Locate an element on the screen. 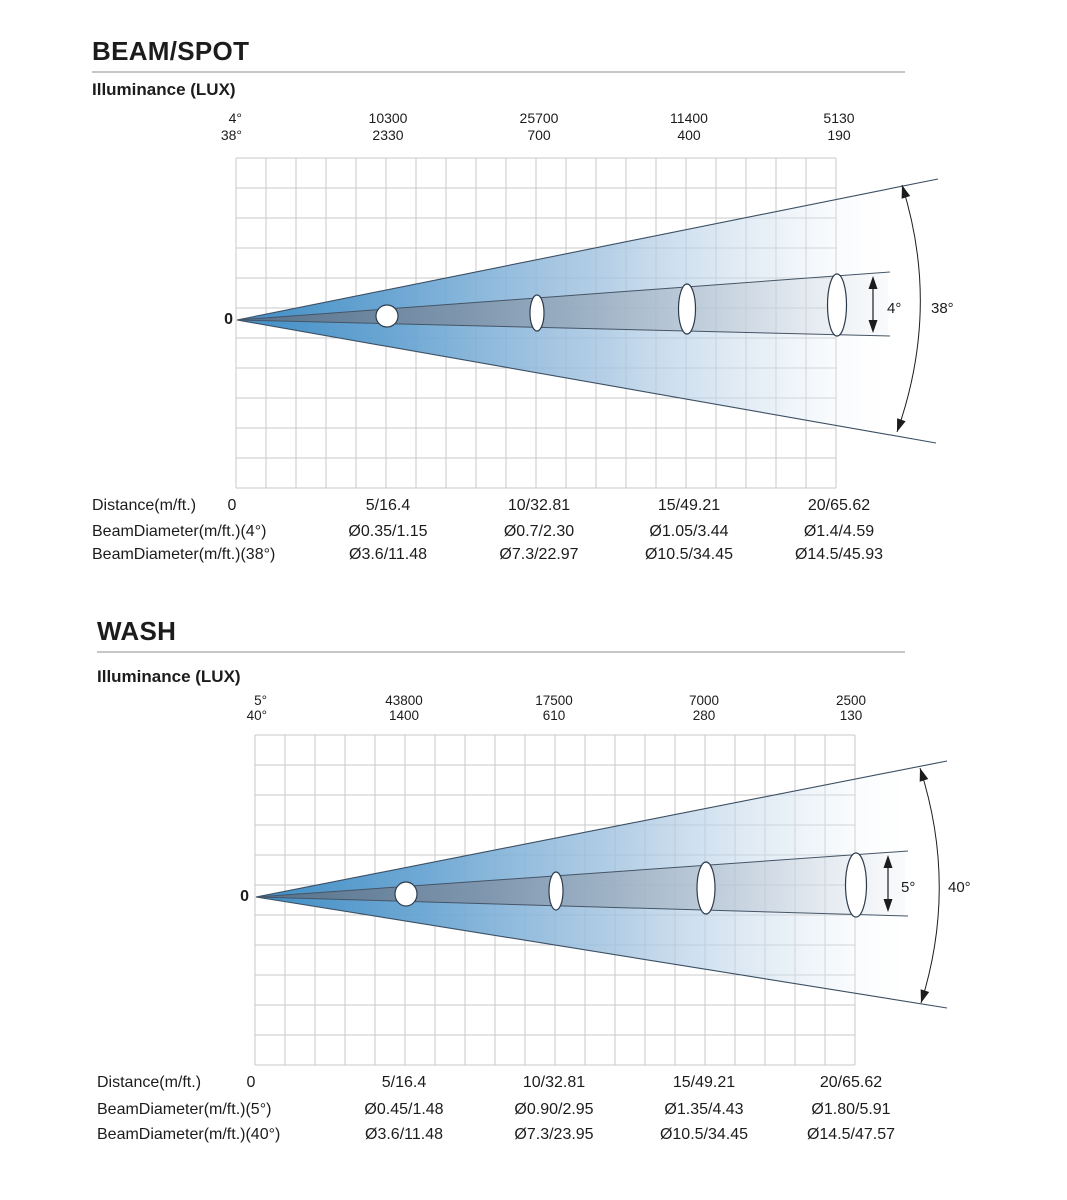 This screenshot has width=1067, height=1200. illuminance-row: 38° 2330 700 400 190 is located at coordinates (533, 136).